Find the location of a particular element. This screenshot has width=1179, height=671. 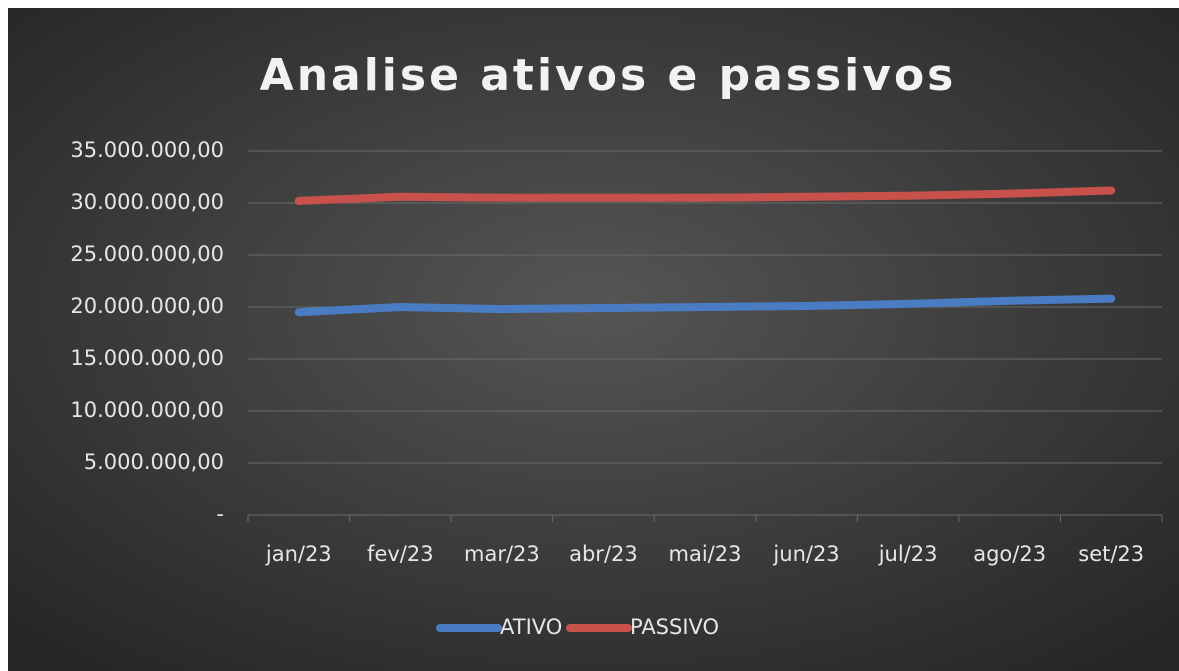

y-tick-label: 5.000.000,00 is located at coordinates (154, 462).